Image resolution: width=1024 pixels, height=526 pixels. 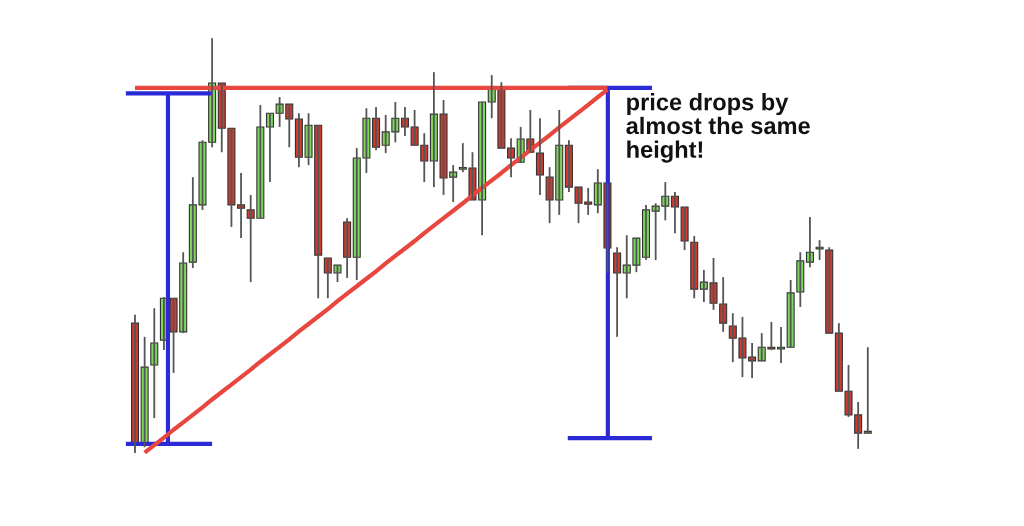 What do you see at coordinates (867, 390) in the screenshot?
I see `candlestick` at bounding box center [867, 390].